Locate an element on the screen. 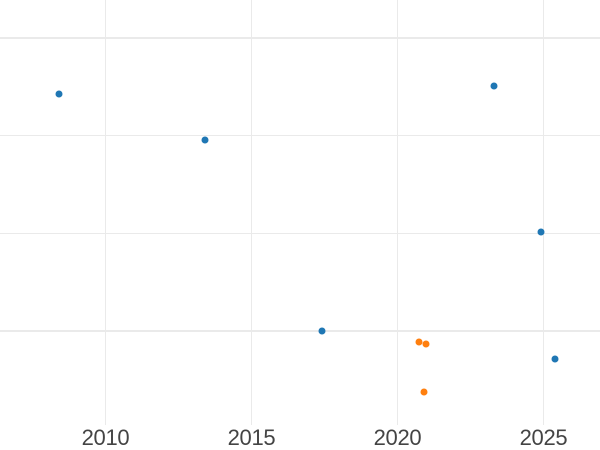 The height and width of the screenshot is (450, 600). x-tick-label-2010: 2010 is located at coordinates (105, 437).